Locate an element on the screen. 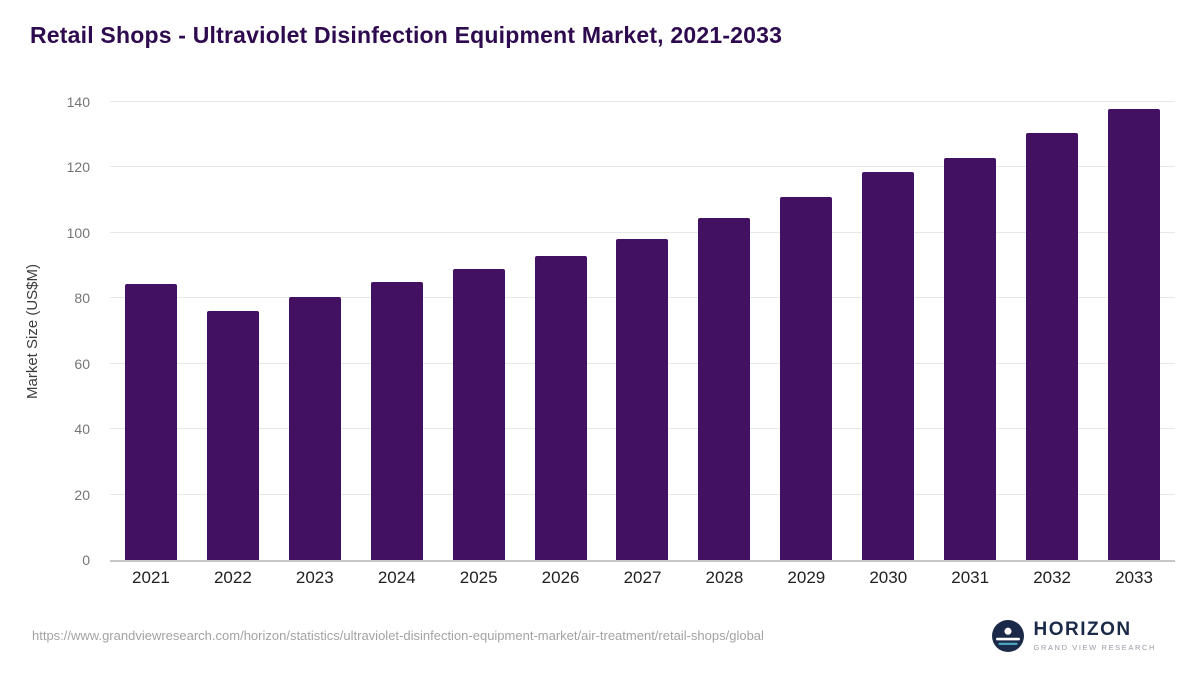 The image size is (1200, 675). y-tick-label: 100 is located at coordinates (78, 232).